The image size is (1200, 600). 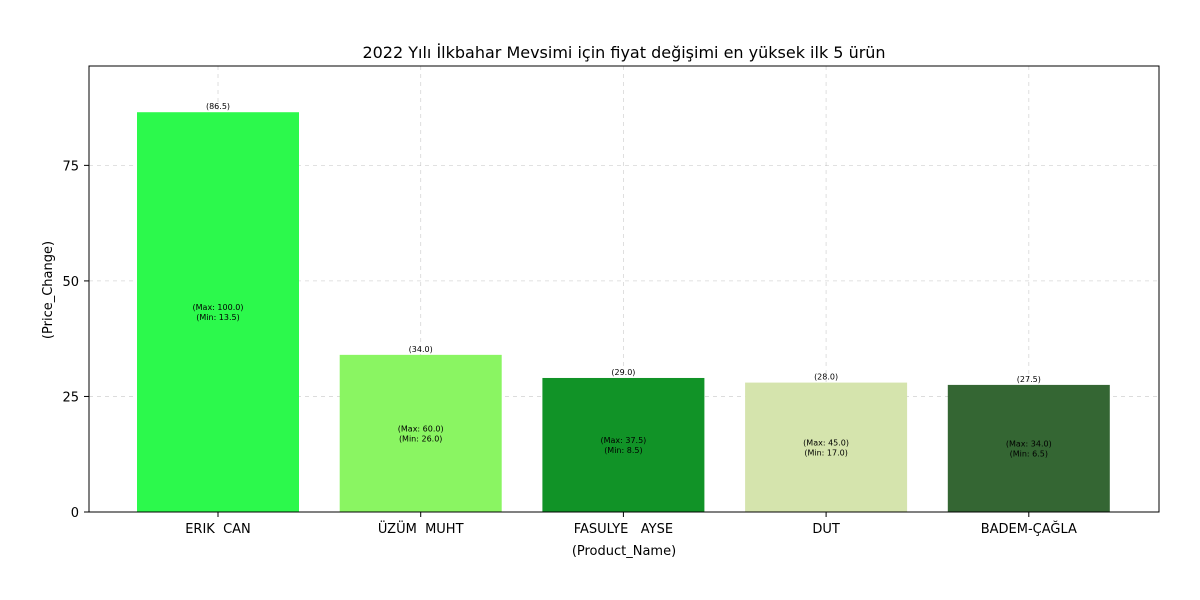 What do you see at coordinates (826, 377) in the screenshot?
I see `bar-value-label: (28.0)` at bounding box center [826, 377].